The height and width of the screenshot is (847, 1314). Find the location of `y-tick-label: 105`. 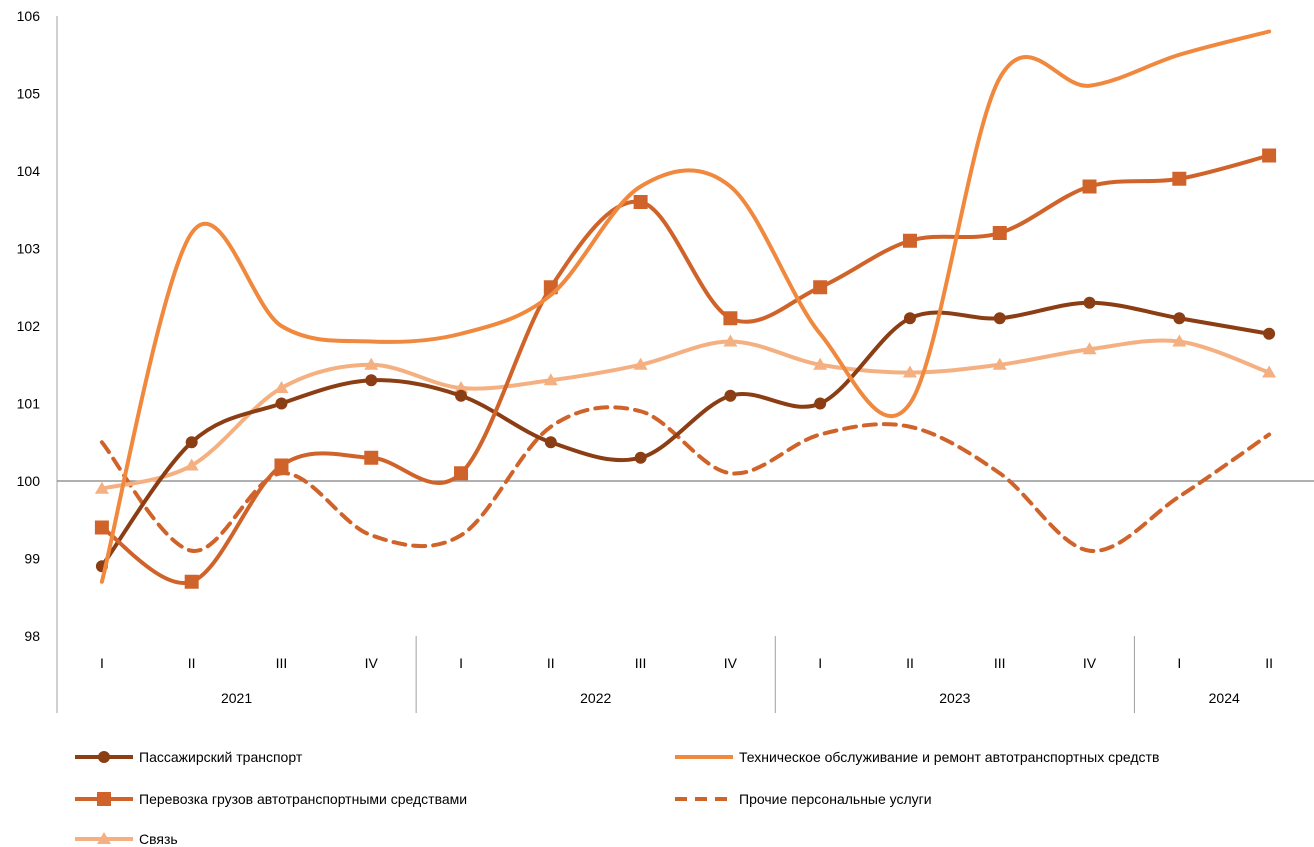

y-tick-label: 105 is located at coordinates (29, 94).